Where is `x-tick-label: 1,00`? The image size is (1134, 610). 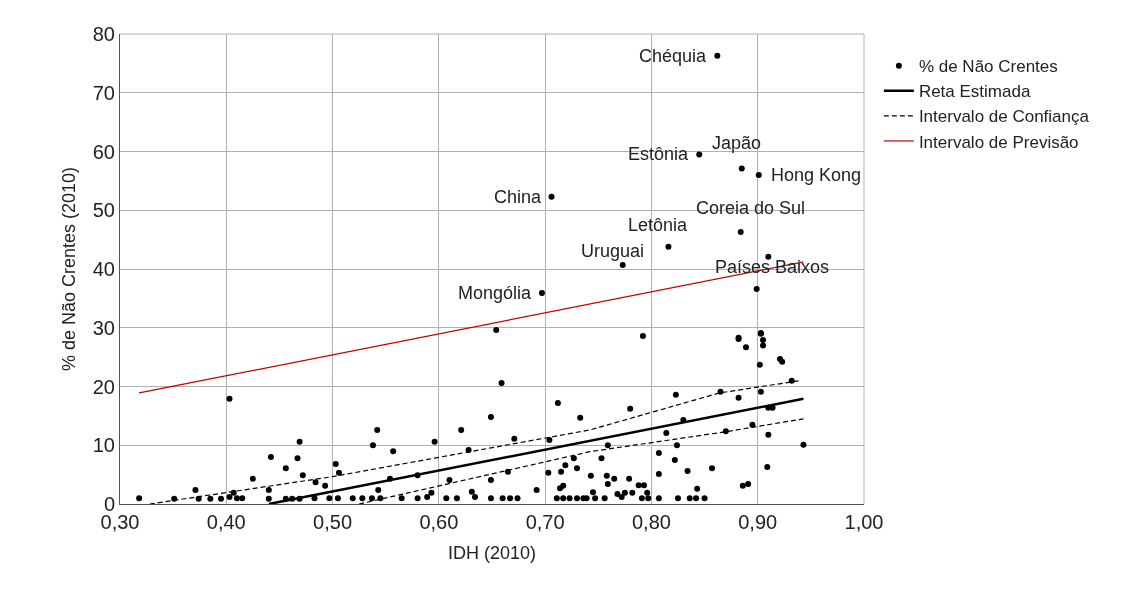 x-tick-label: 1,00 is located at coordinates (864, 522).